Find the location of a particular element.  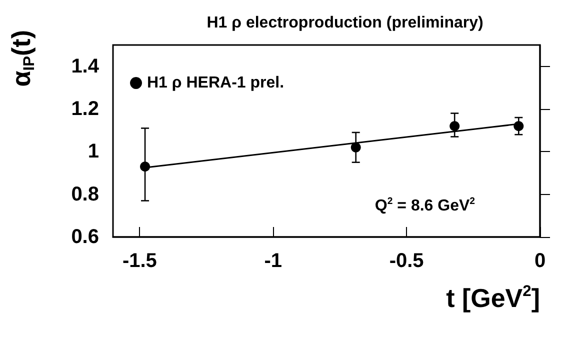

y-tick-label: 1 is located at coordinates (93, 151).